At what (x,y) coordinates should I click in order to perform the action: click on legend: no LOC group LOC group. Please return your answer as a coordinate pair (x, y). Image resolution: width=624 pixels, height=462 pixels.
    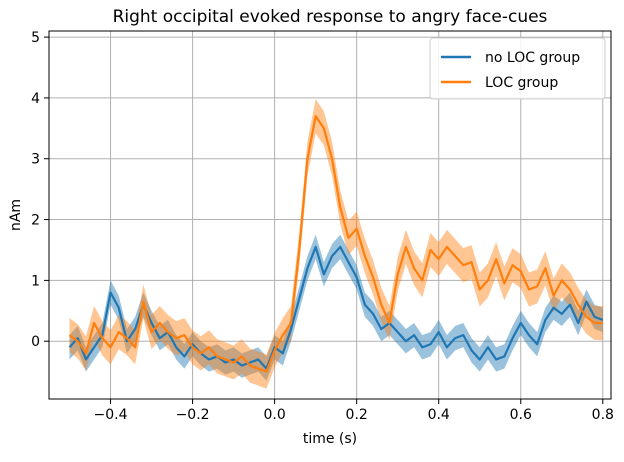
    Looking at the image, I should click on (517, 68).